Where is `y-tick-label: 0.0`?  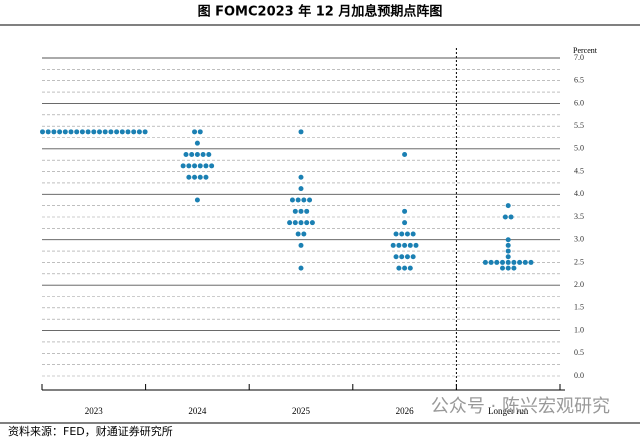 y-tick-label: 0.0 is located at coordinates (579, 375).